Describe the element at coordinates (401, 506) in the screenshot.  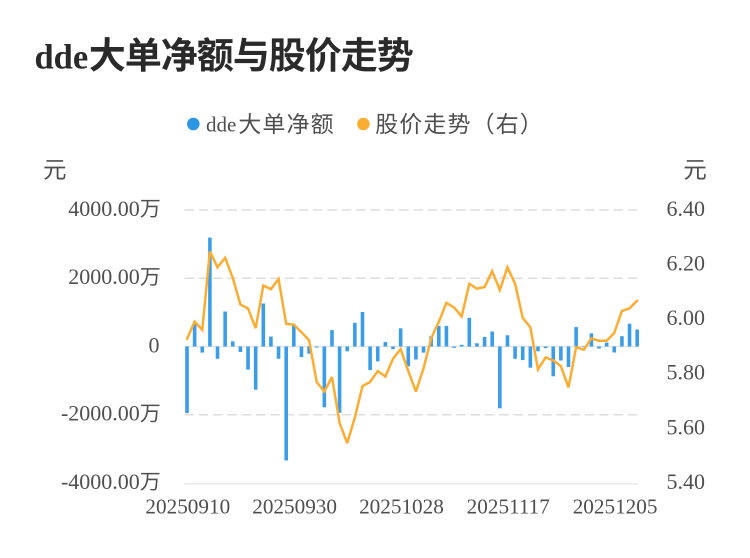
I see `svg-text: 20251028` at that location.